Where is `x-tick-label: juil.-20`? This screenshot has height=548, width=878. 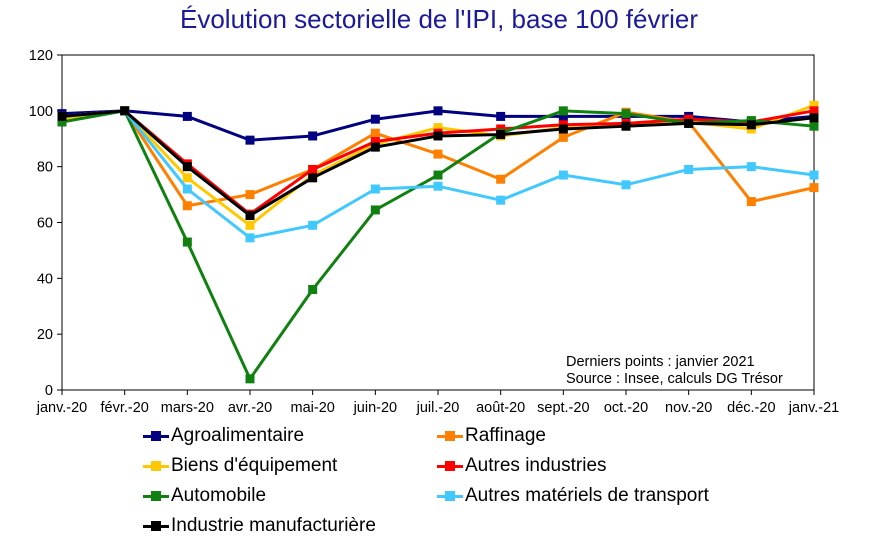
x-tick-label: juil.-20 is located at coordinates (438, 408).